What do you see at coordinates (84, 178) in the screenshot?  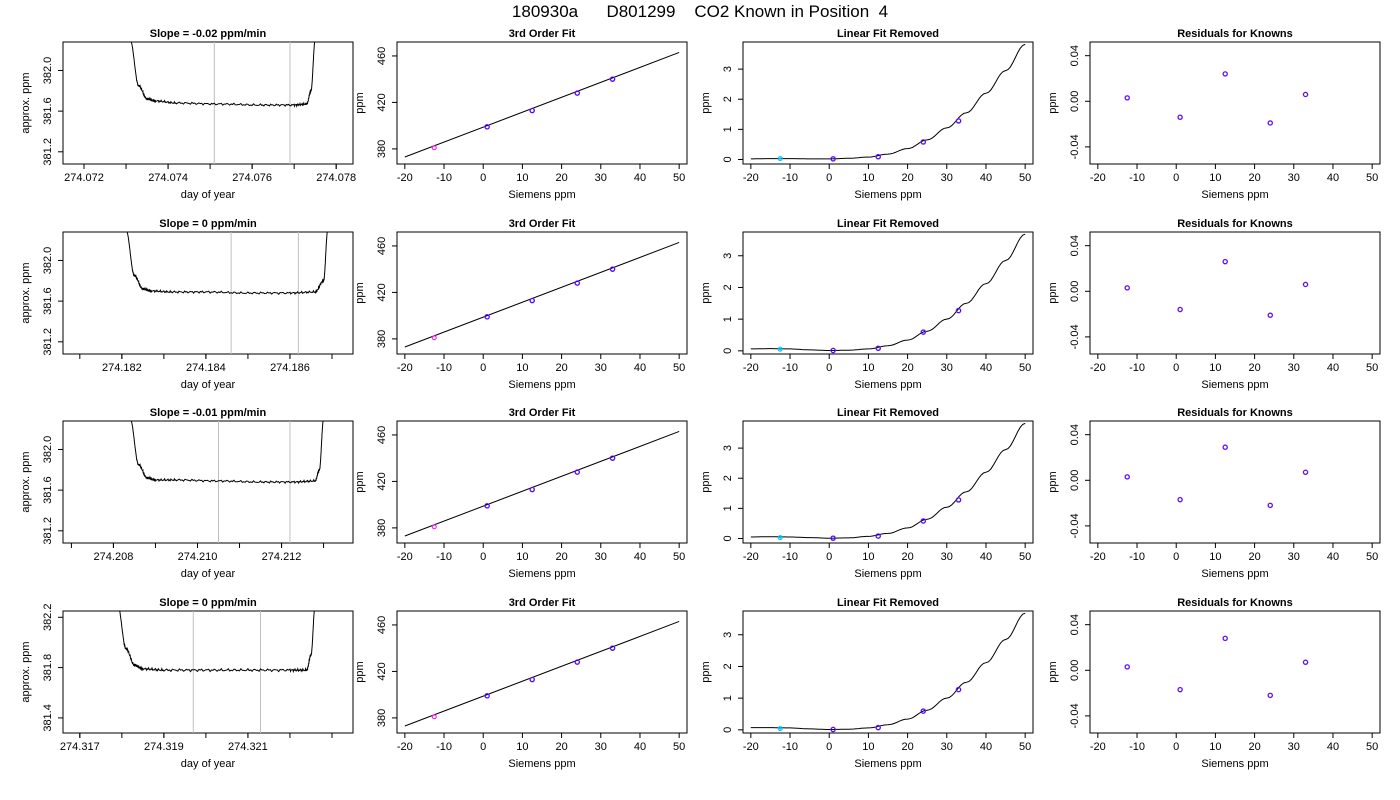 I see `x-tick-label: 274.072` at bounding box center [84, 178].